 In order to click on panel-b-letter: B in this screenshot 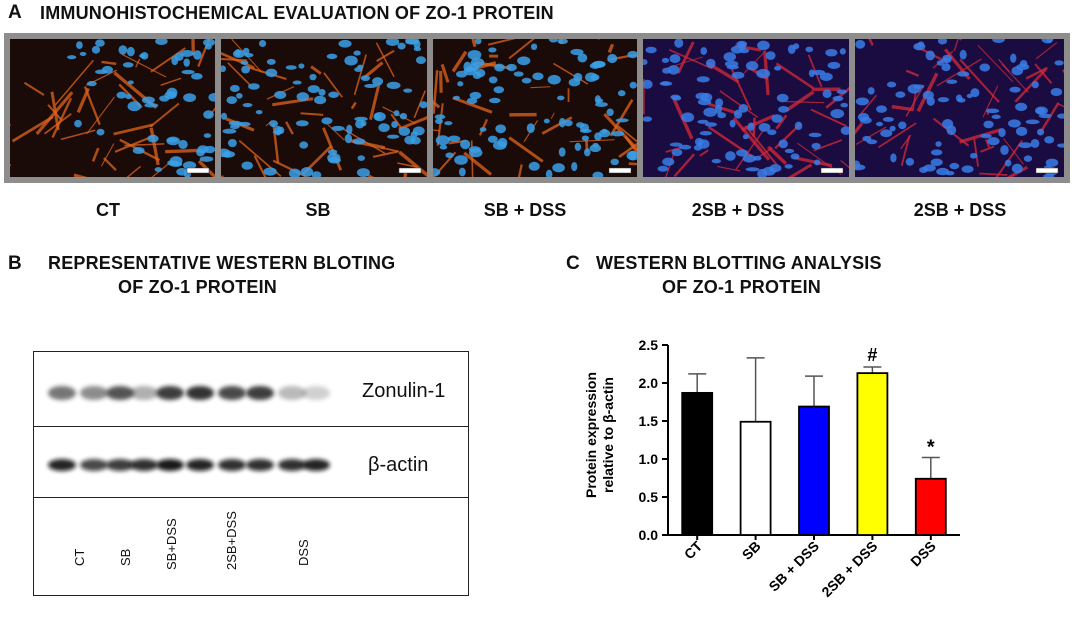, I will do `click(15, 263)`.